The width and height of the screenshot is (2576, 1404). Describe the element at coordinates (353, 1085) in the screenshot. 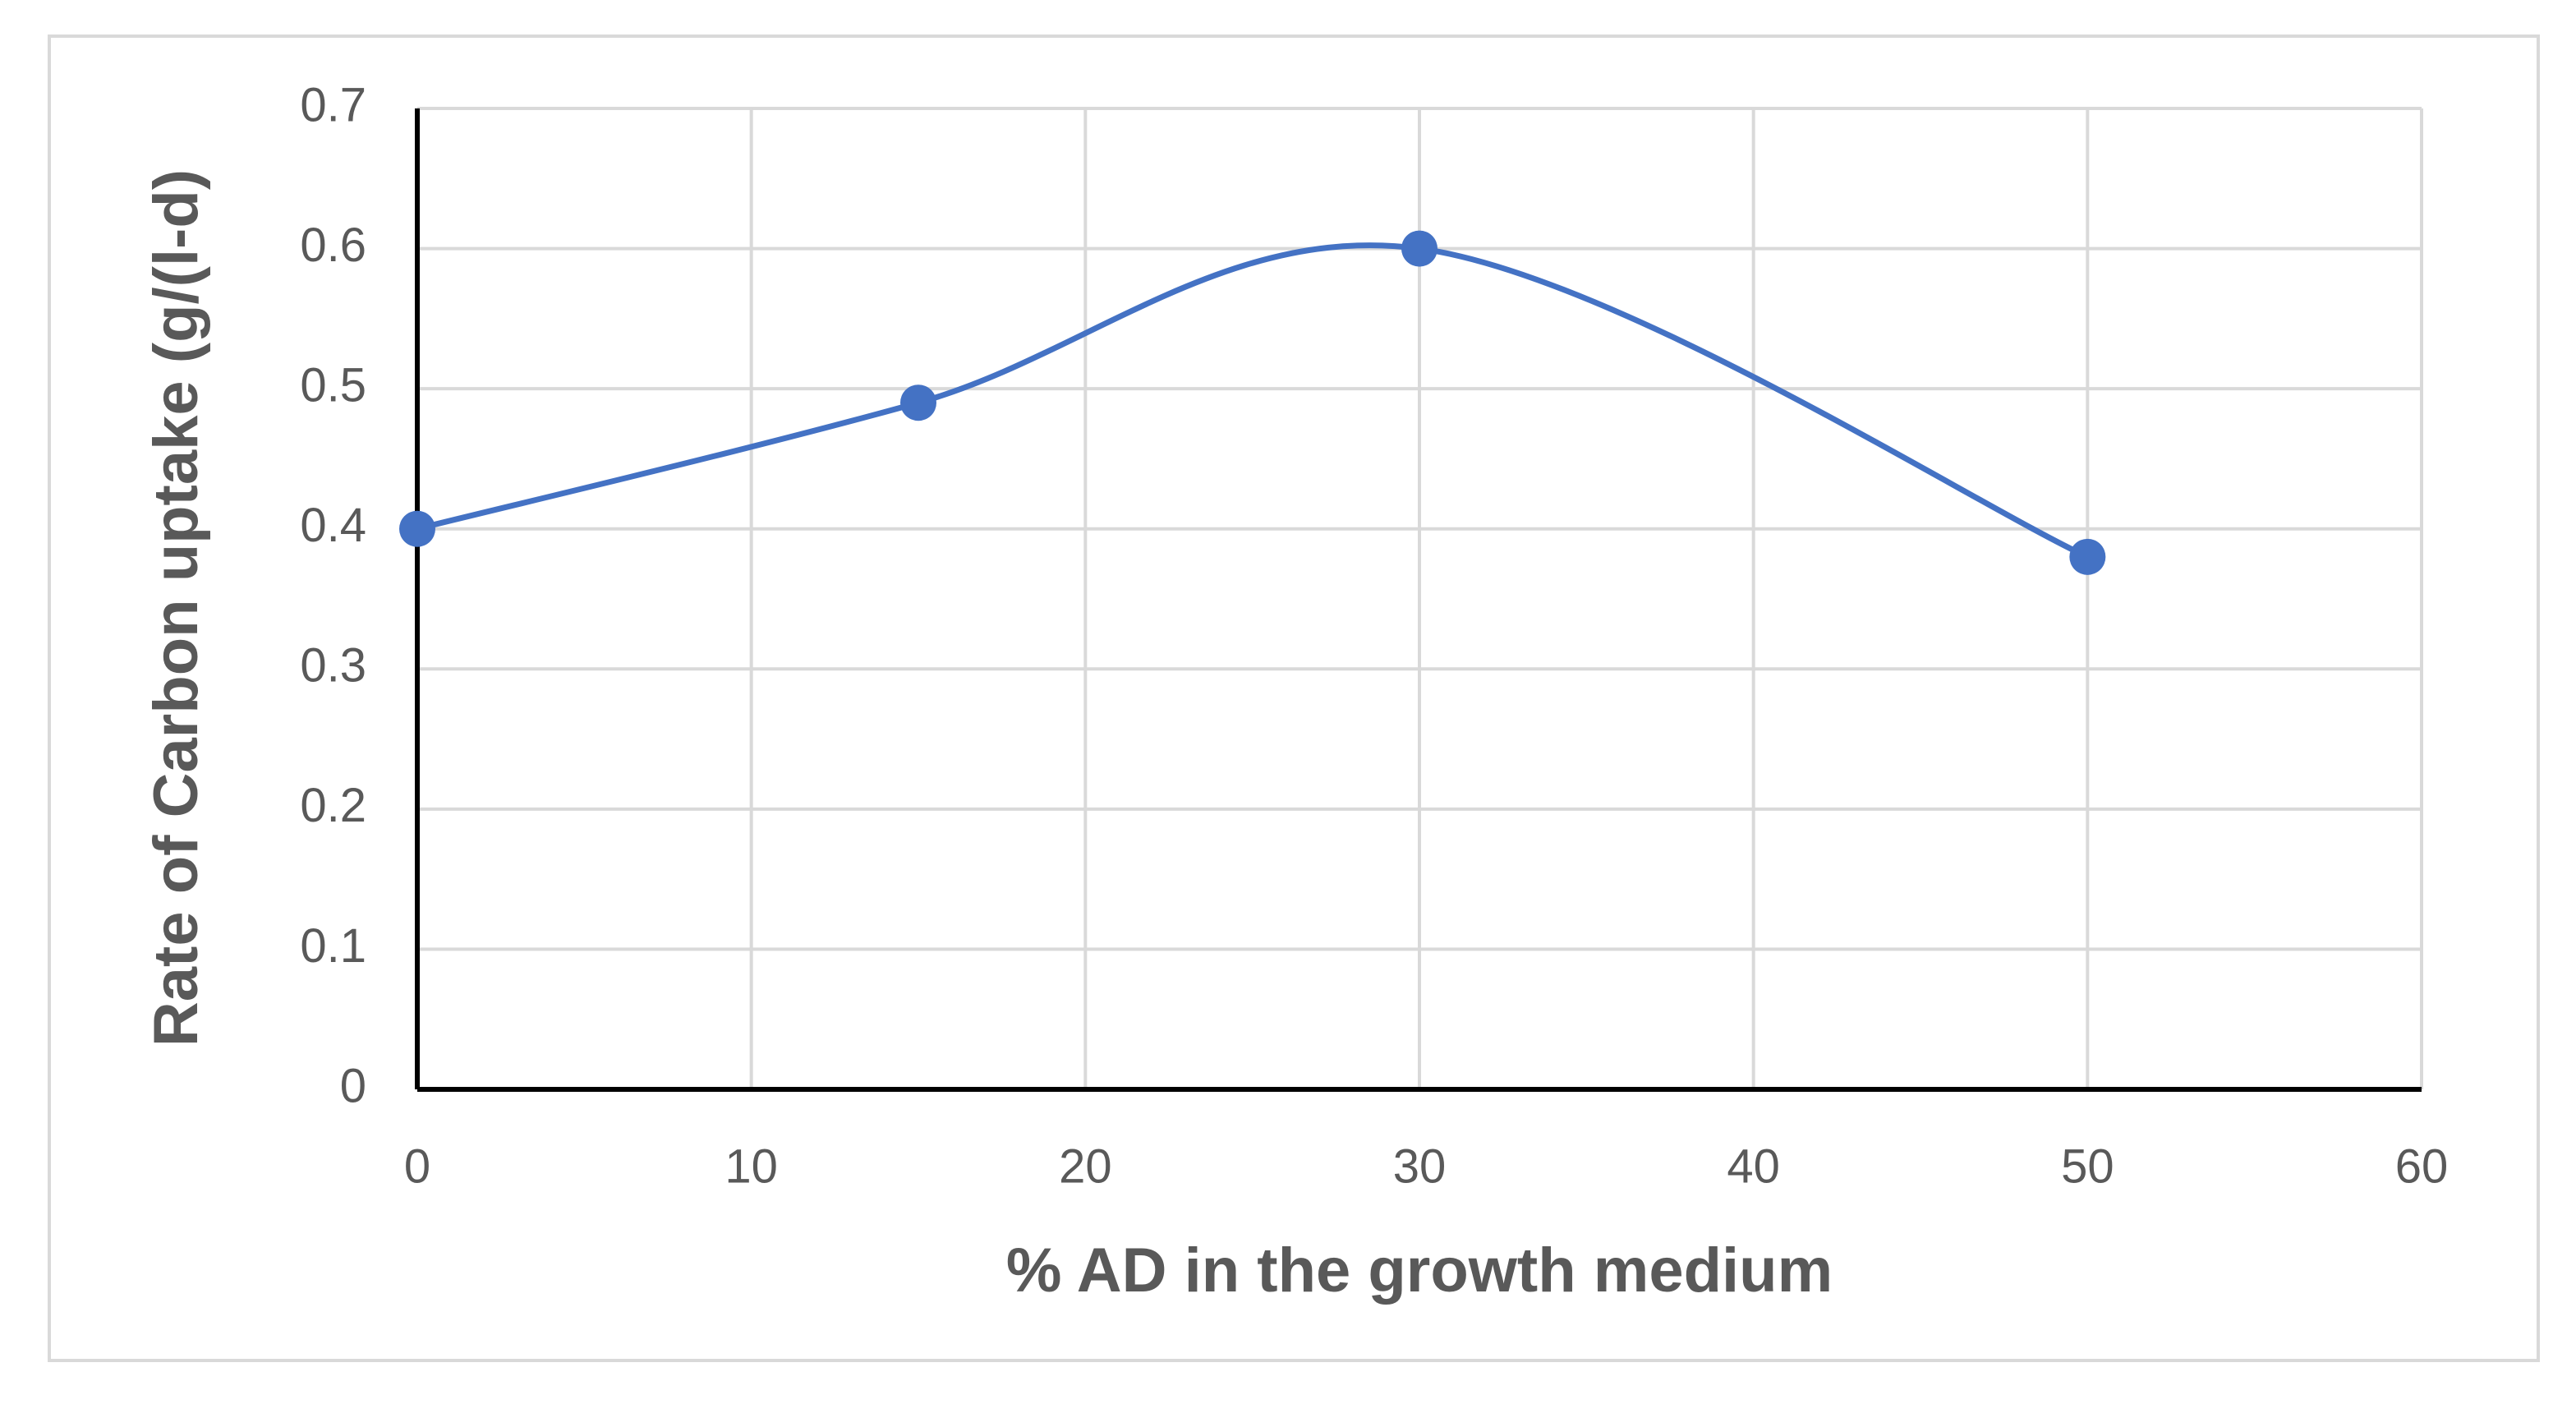

I see `y-tick-label: 0` at that location.